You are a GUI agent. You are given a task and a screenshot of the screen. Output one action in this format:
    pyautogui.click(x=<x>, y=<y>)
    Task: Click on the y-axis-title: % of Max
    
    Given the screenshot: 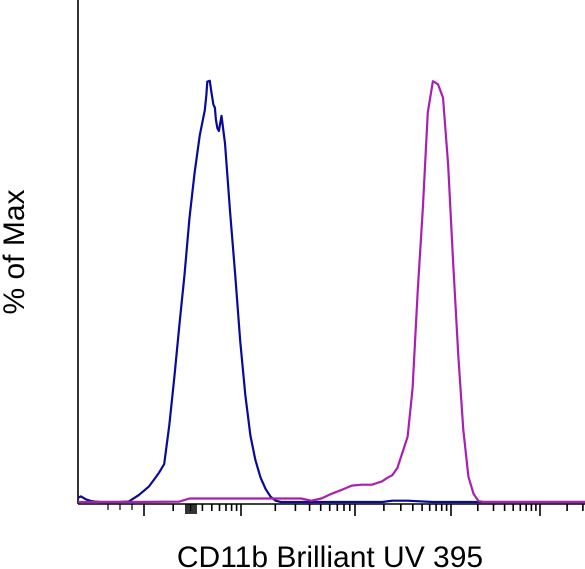 What is the action you would take?
    pyautogui.click(x=15, y=251)
    